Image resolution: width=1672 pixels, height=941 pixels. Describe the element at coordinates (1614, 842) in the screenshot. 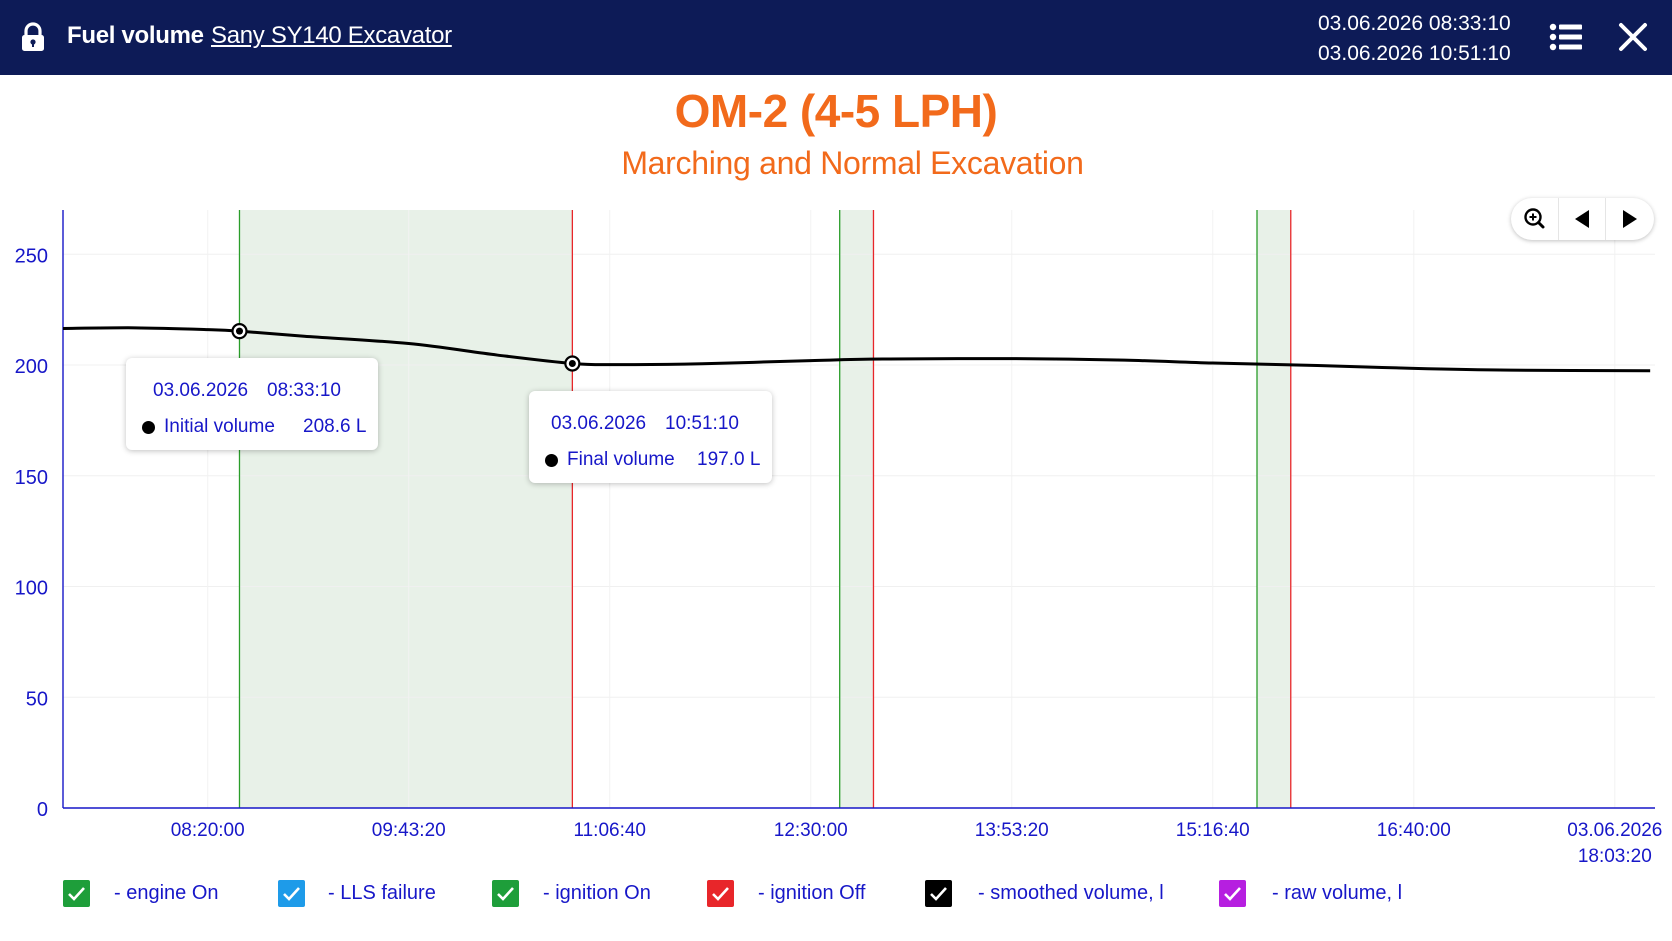

I see `x-tick-label: 03.06.2026 18:03:20` at that location.